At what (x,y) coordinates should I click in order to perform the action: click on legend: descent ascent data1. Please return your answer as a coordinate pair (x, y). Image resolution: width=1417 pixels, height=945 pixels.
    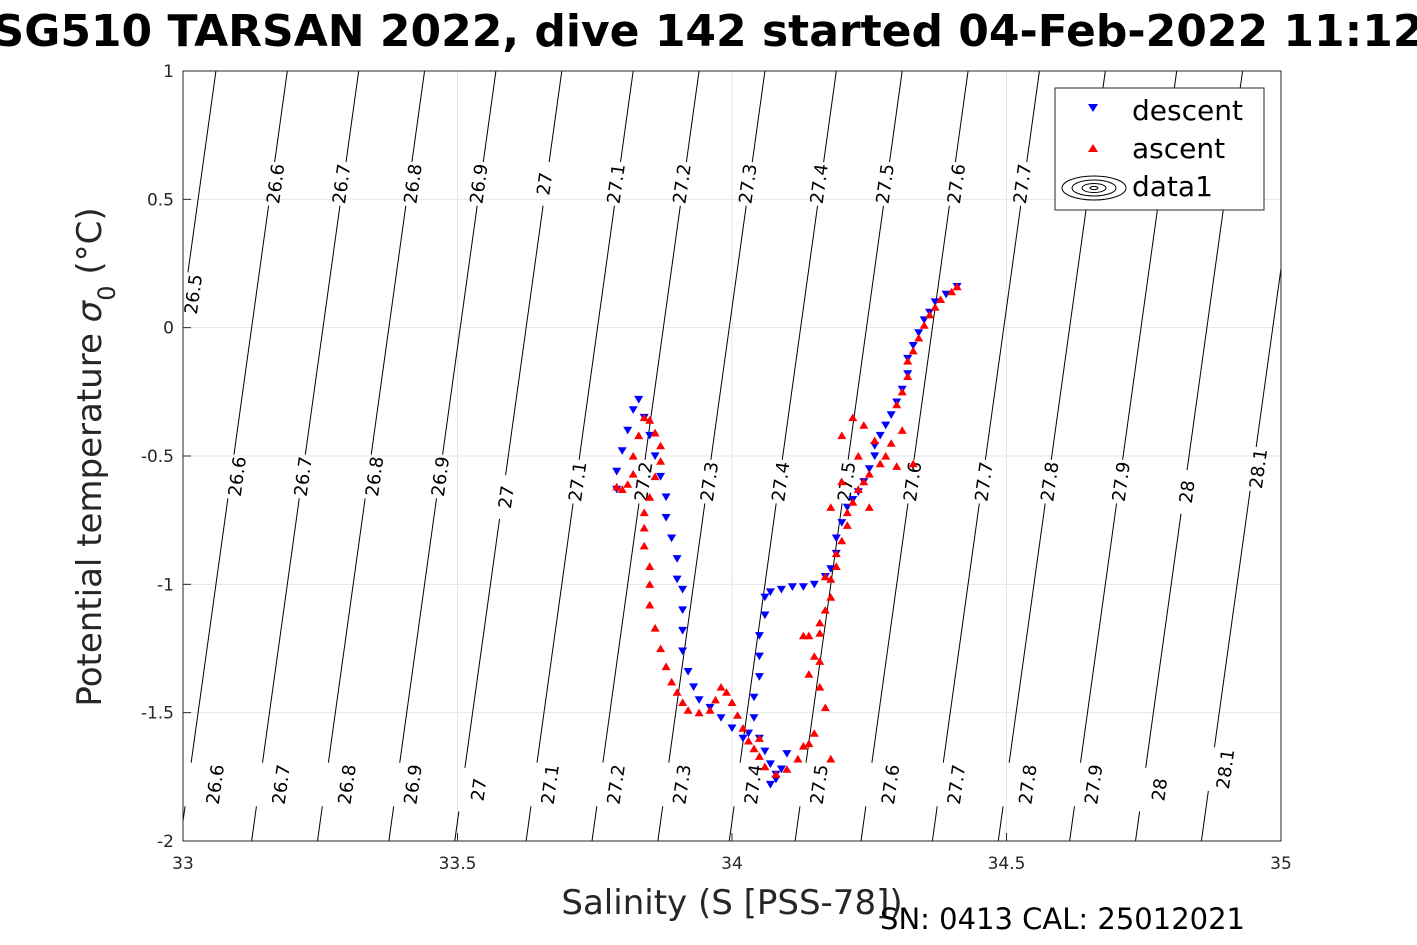
    Looking at the image, I should click on (1159, 149).